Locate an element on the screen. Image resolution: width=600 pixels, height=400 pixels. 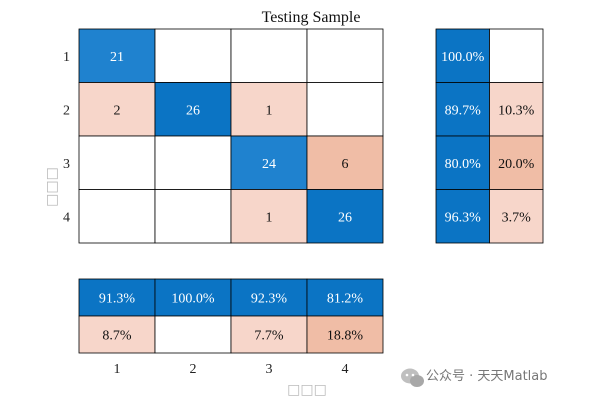
matrix-cell-value: 6 is located at coordinates (345, 164).